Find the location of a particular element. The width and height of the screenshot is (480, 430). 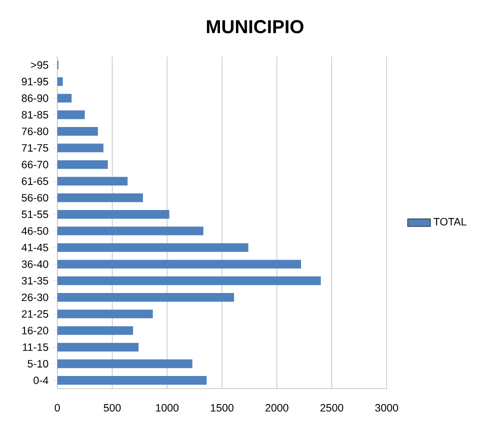

y-tick-label: 86-90 is located at coordinates (35, 98).